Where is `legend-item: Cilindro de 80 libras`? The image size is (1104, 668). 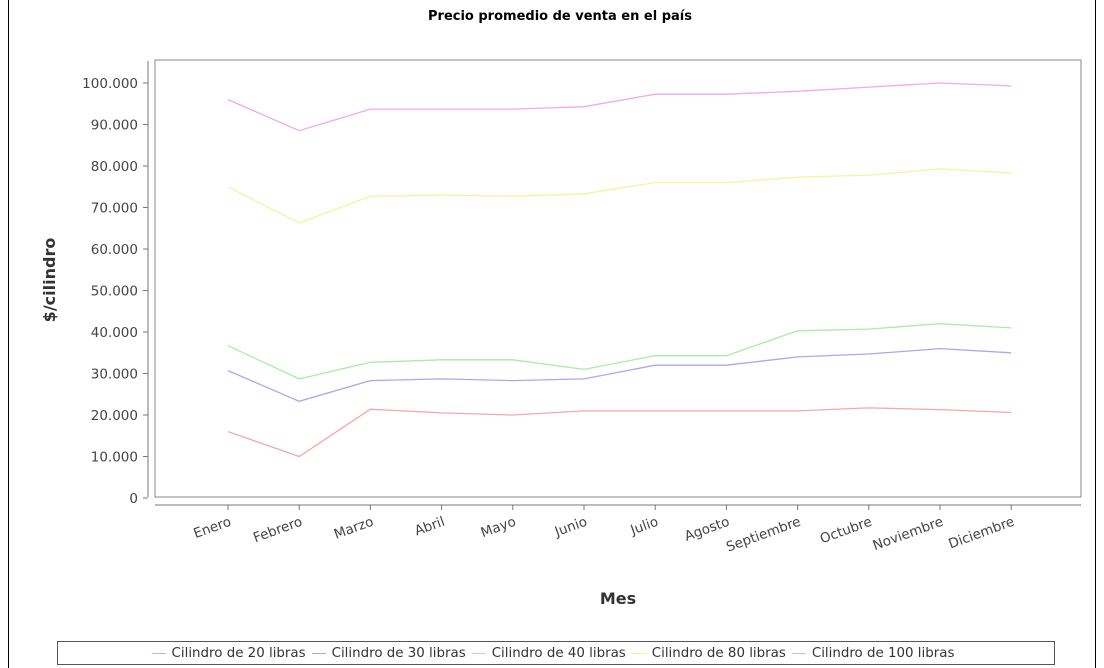
legend-item: Cilindro de 80 libras is located at coordinates (708, 653).